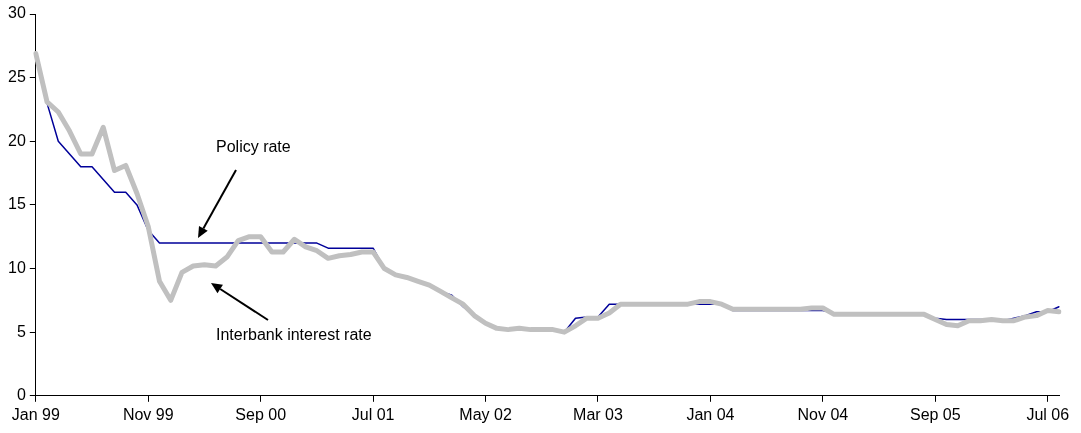  What do you see at coordinates (17, 77) in the screenshot?
I see `y-tick-label: 25` at bounding box center [17, 77].